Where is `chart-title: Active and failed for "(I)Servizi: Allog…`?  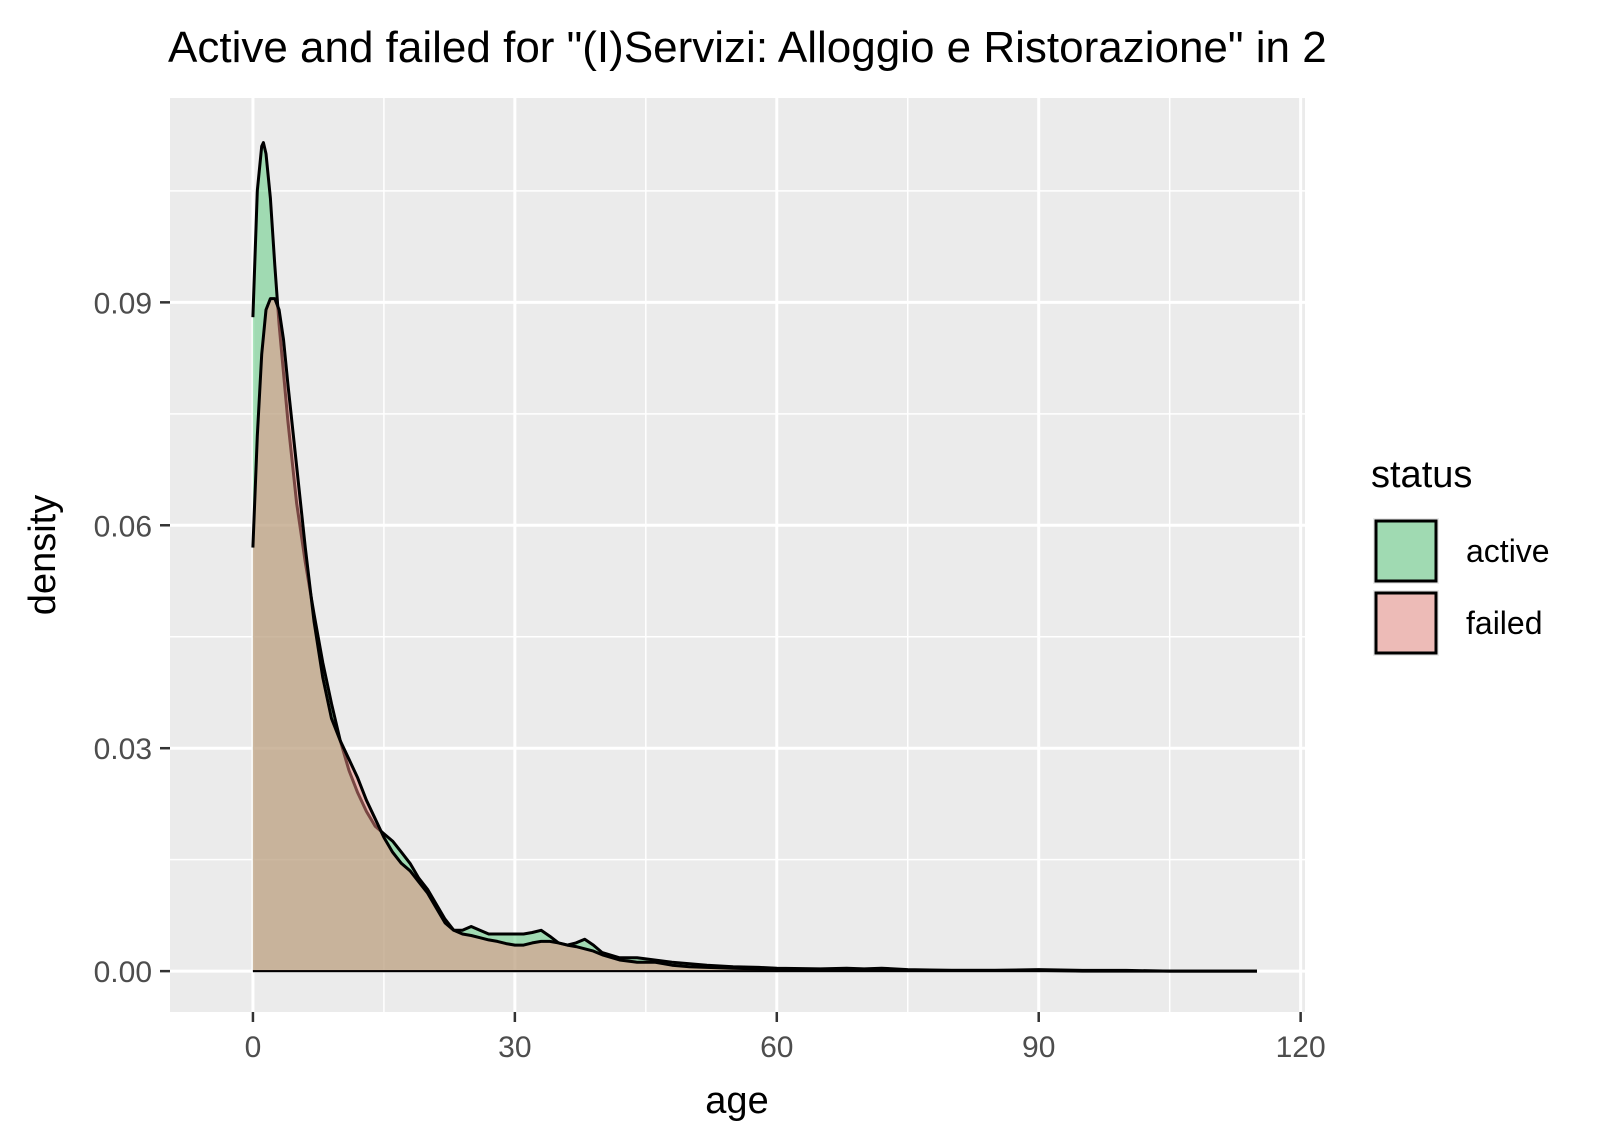 chart-title: Active and failed for "(I)Servizi: Allog… is located at coordinates (747, 47).